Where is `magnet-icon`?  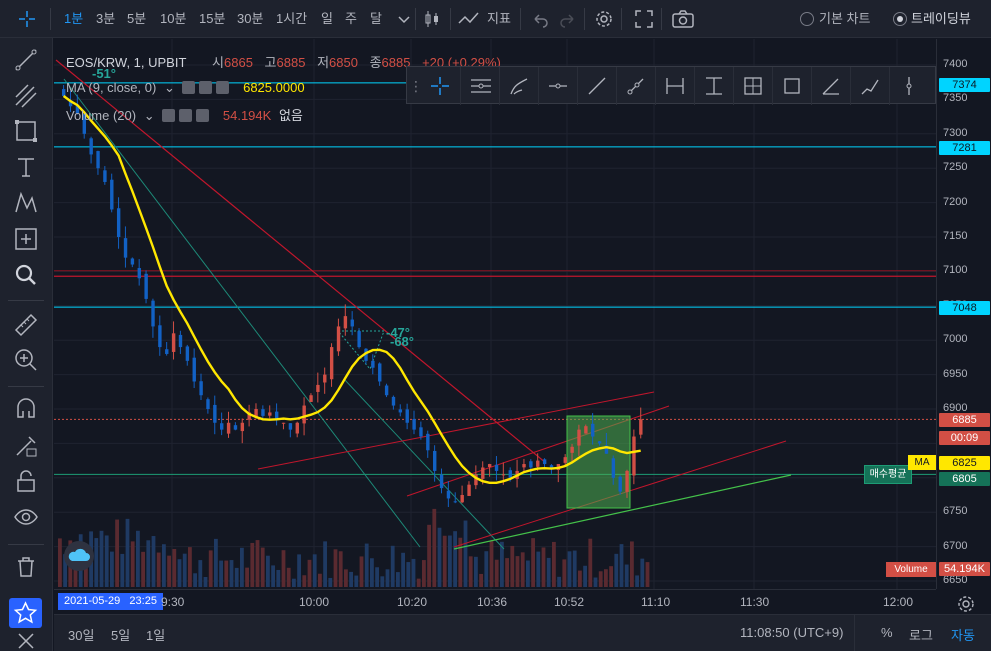 magnet-icon is located at coordinates (26, 411).